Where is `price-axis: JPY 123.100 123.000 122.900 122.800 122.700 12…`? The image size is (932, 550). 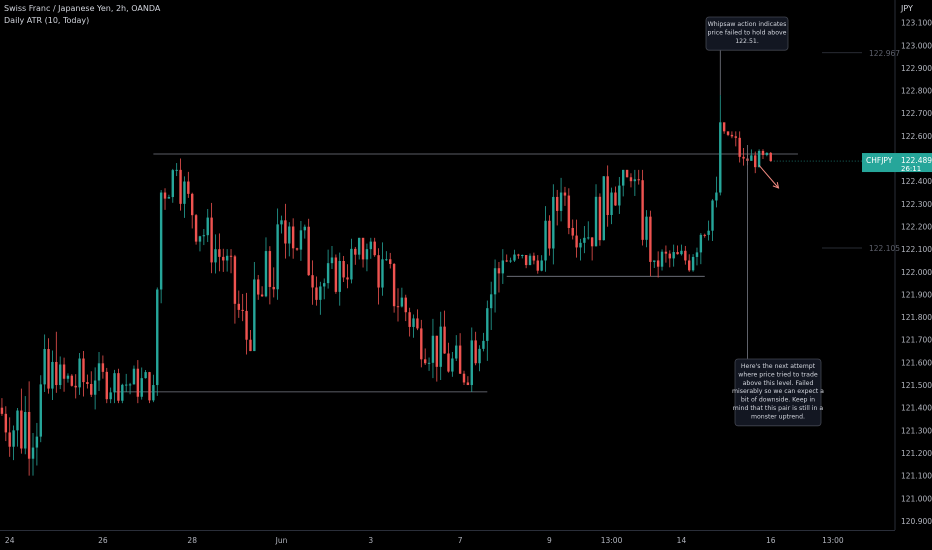
price-axis: JPY 123.100 123.000 122.900 122.800 122.700 12… is located at coordinates (897, 265).